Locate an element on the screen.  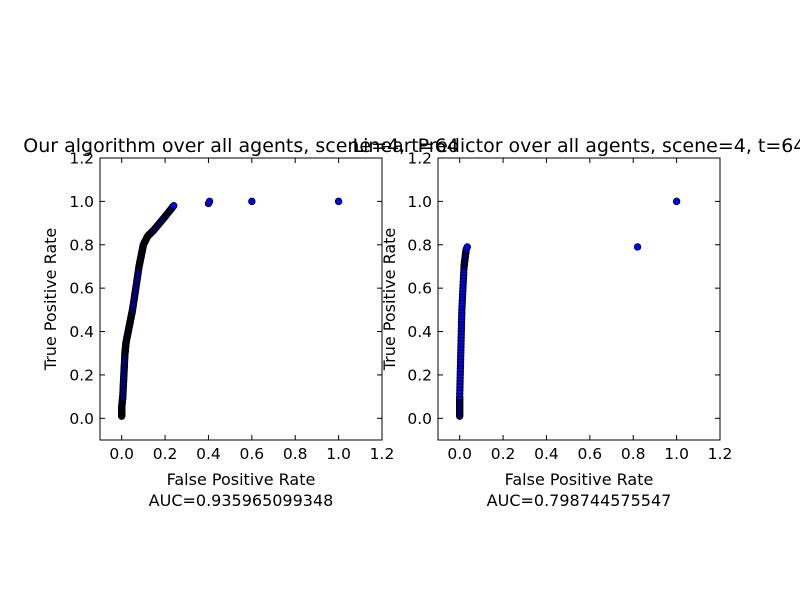
x-axis-label-left: False Positive Rate is located at coordinates (241, 479).